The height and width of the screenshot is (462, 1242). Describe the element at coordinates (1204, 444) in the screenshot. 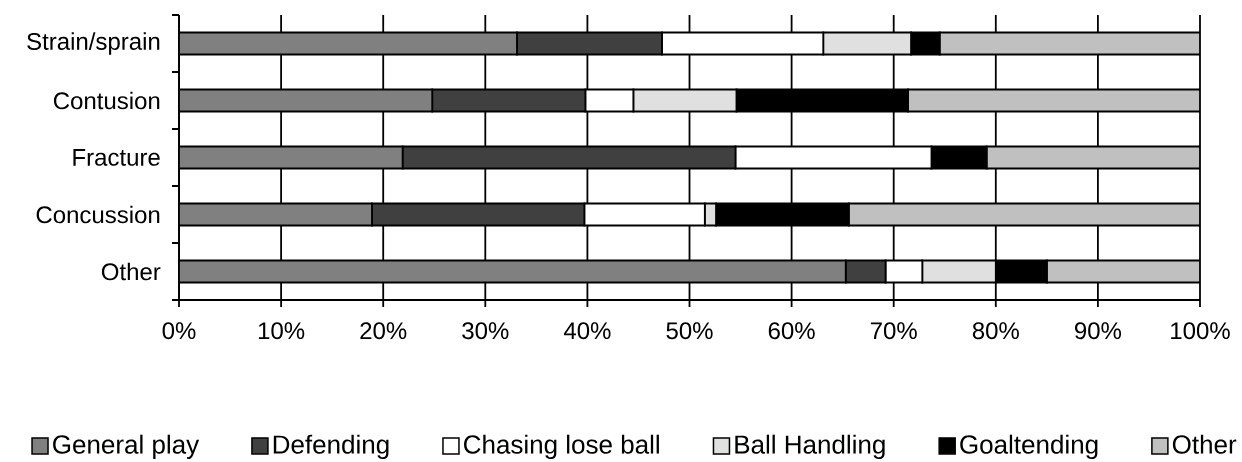

I see `legend-label: Other` at that location.